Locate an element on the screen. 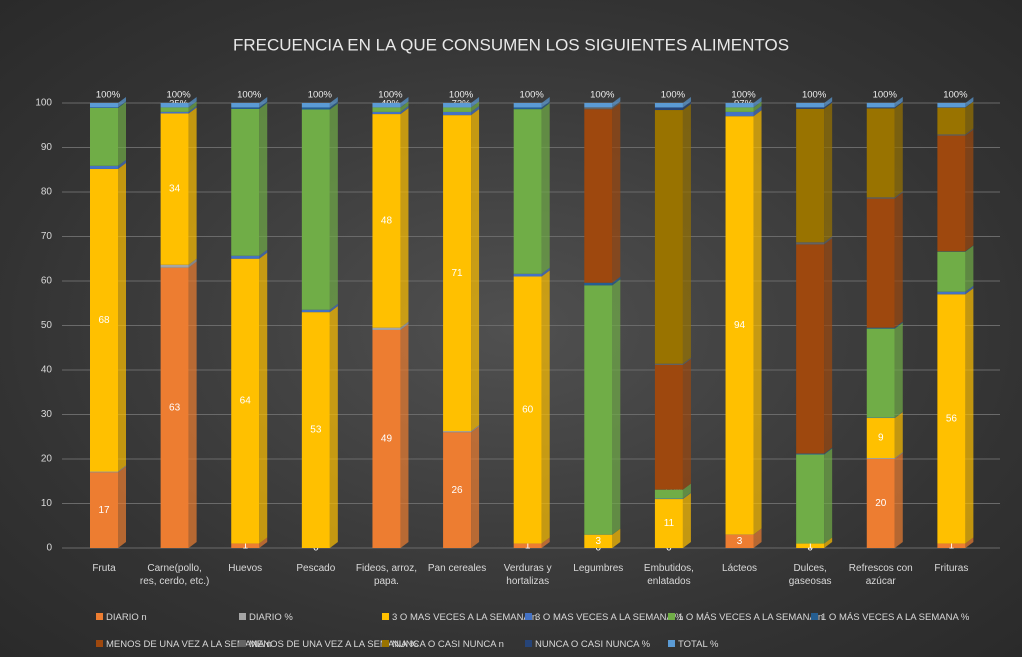  legend-label: NUNCA O CASI NUNCA % is located at coordinates (593, 644).